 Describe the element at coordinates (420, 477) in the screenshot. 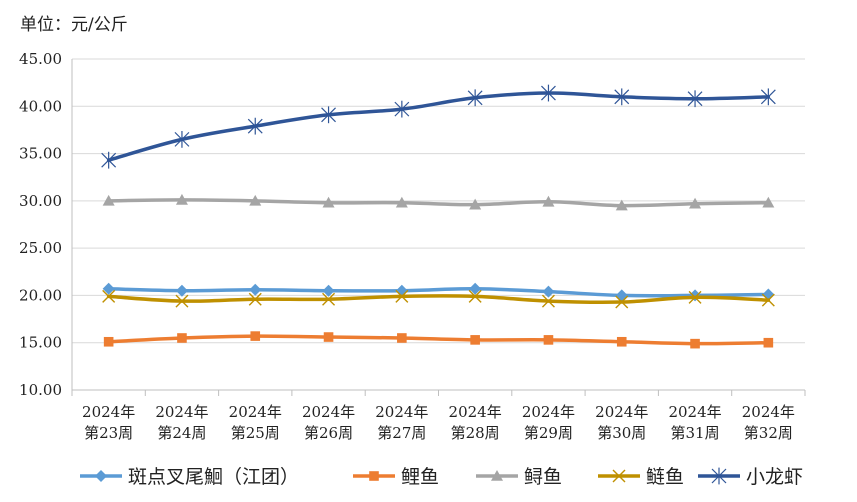

I see `legend-label: 鲤鱼` at that location.